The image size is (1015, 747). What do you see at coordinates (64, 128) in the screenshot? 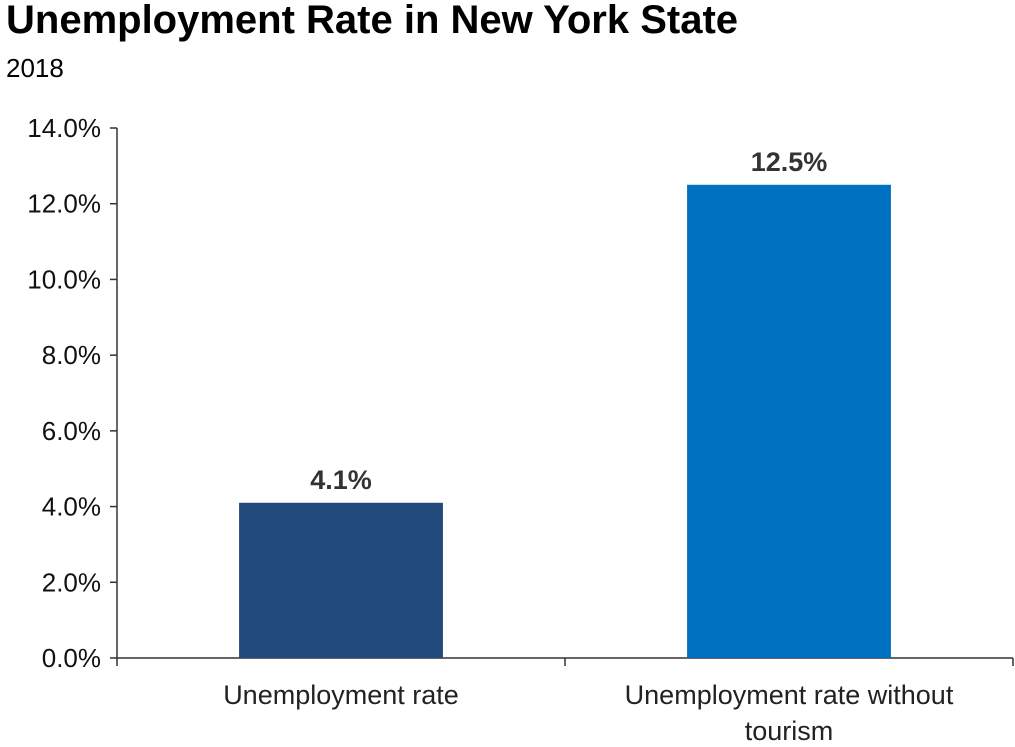
I see `y-tick-label: 14.0%` at bounding box center [64, 128].